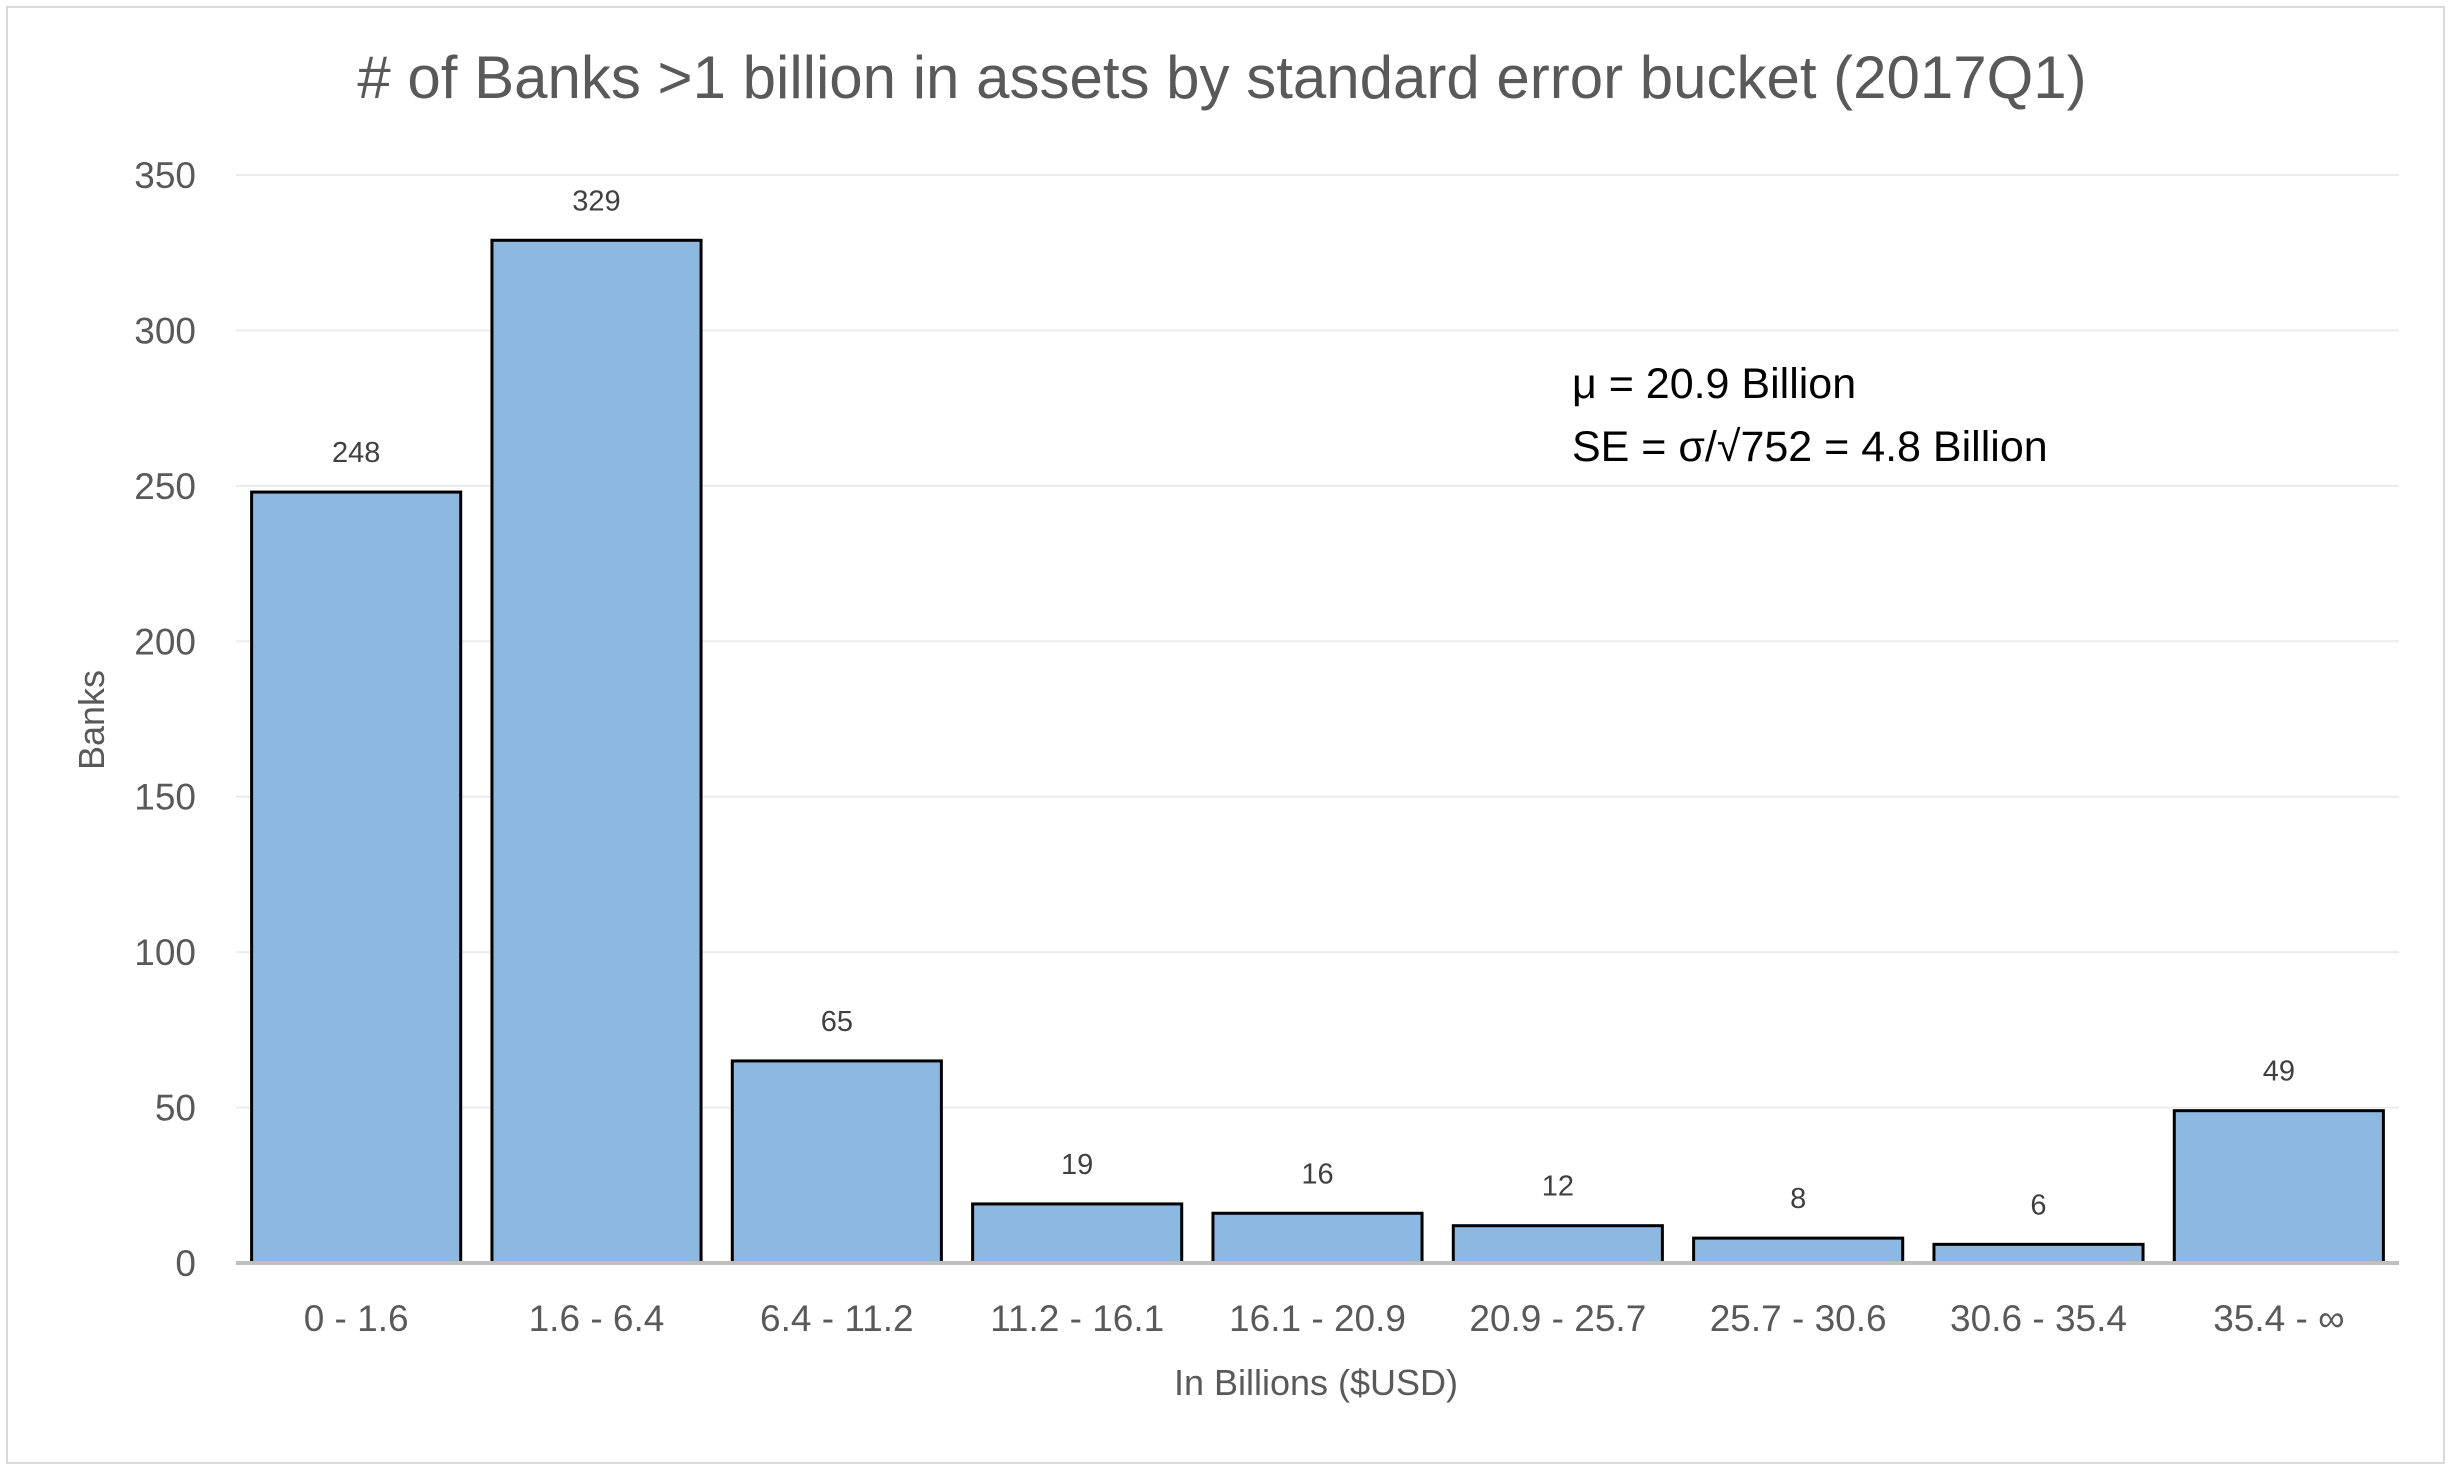  What do you see at coordinates (596, 201) in the screenshot?
I see `data-label: 329` at bounding box center [596, 201].